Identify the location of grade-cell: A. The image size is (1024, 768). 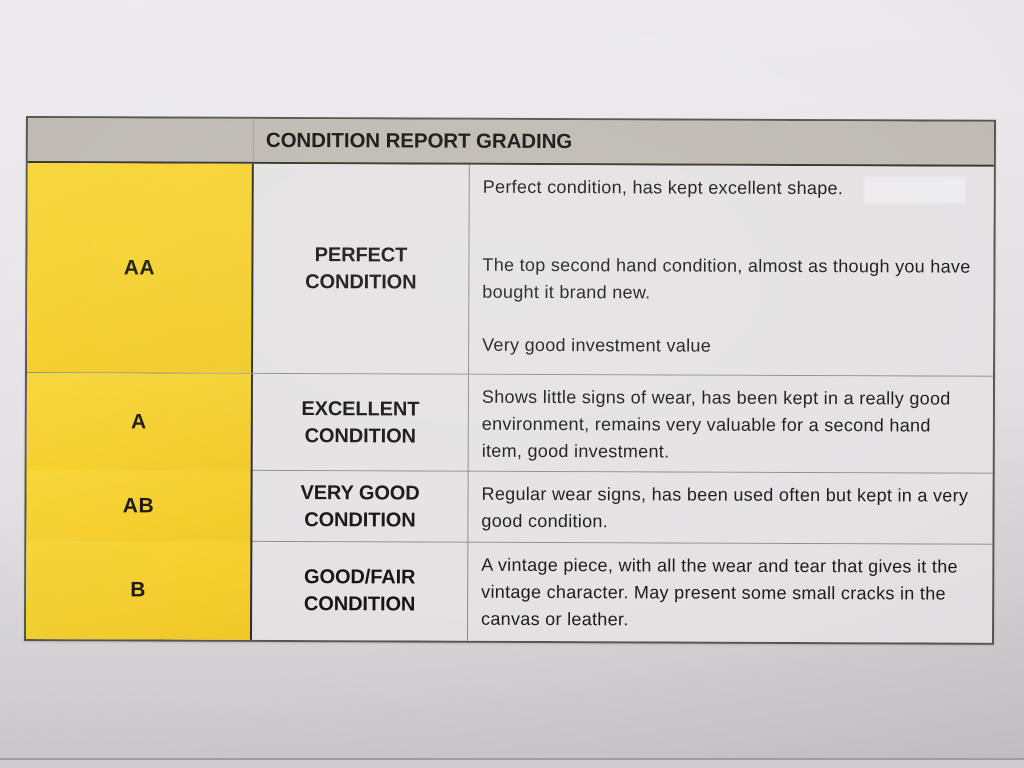
(140, 422).